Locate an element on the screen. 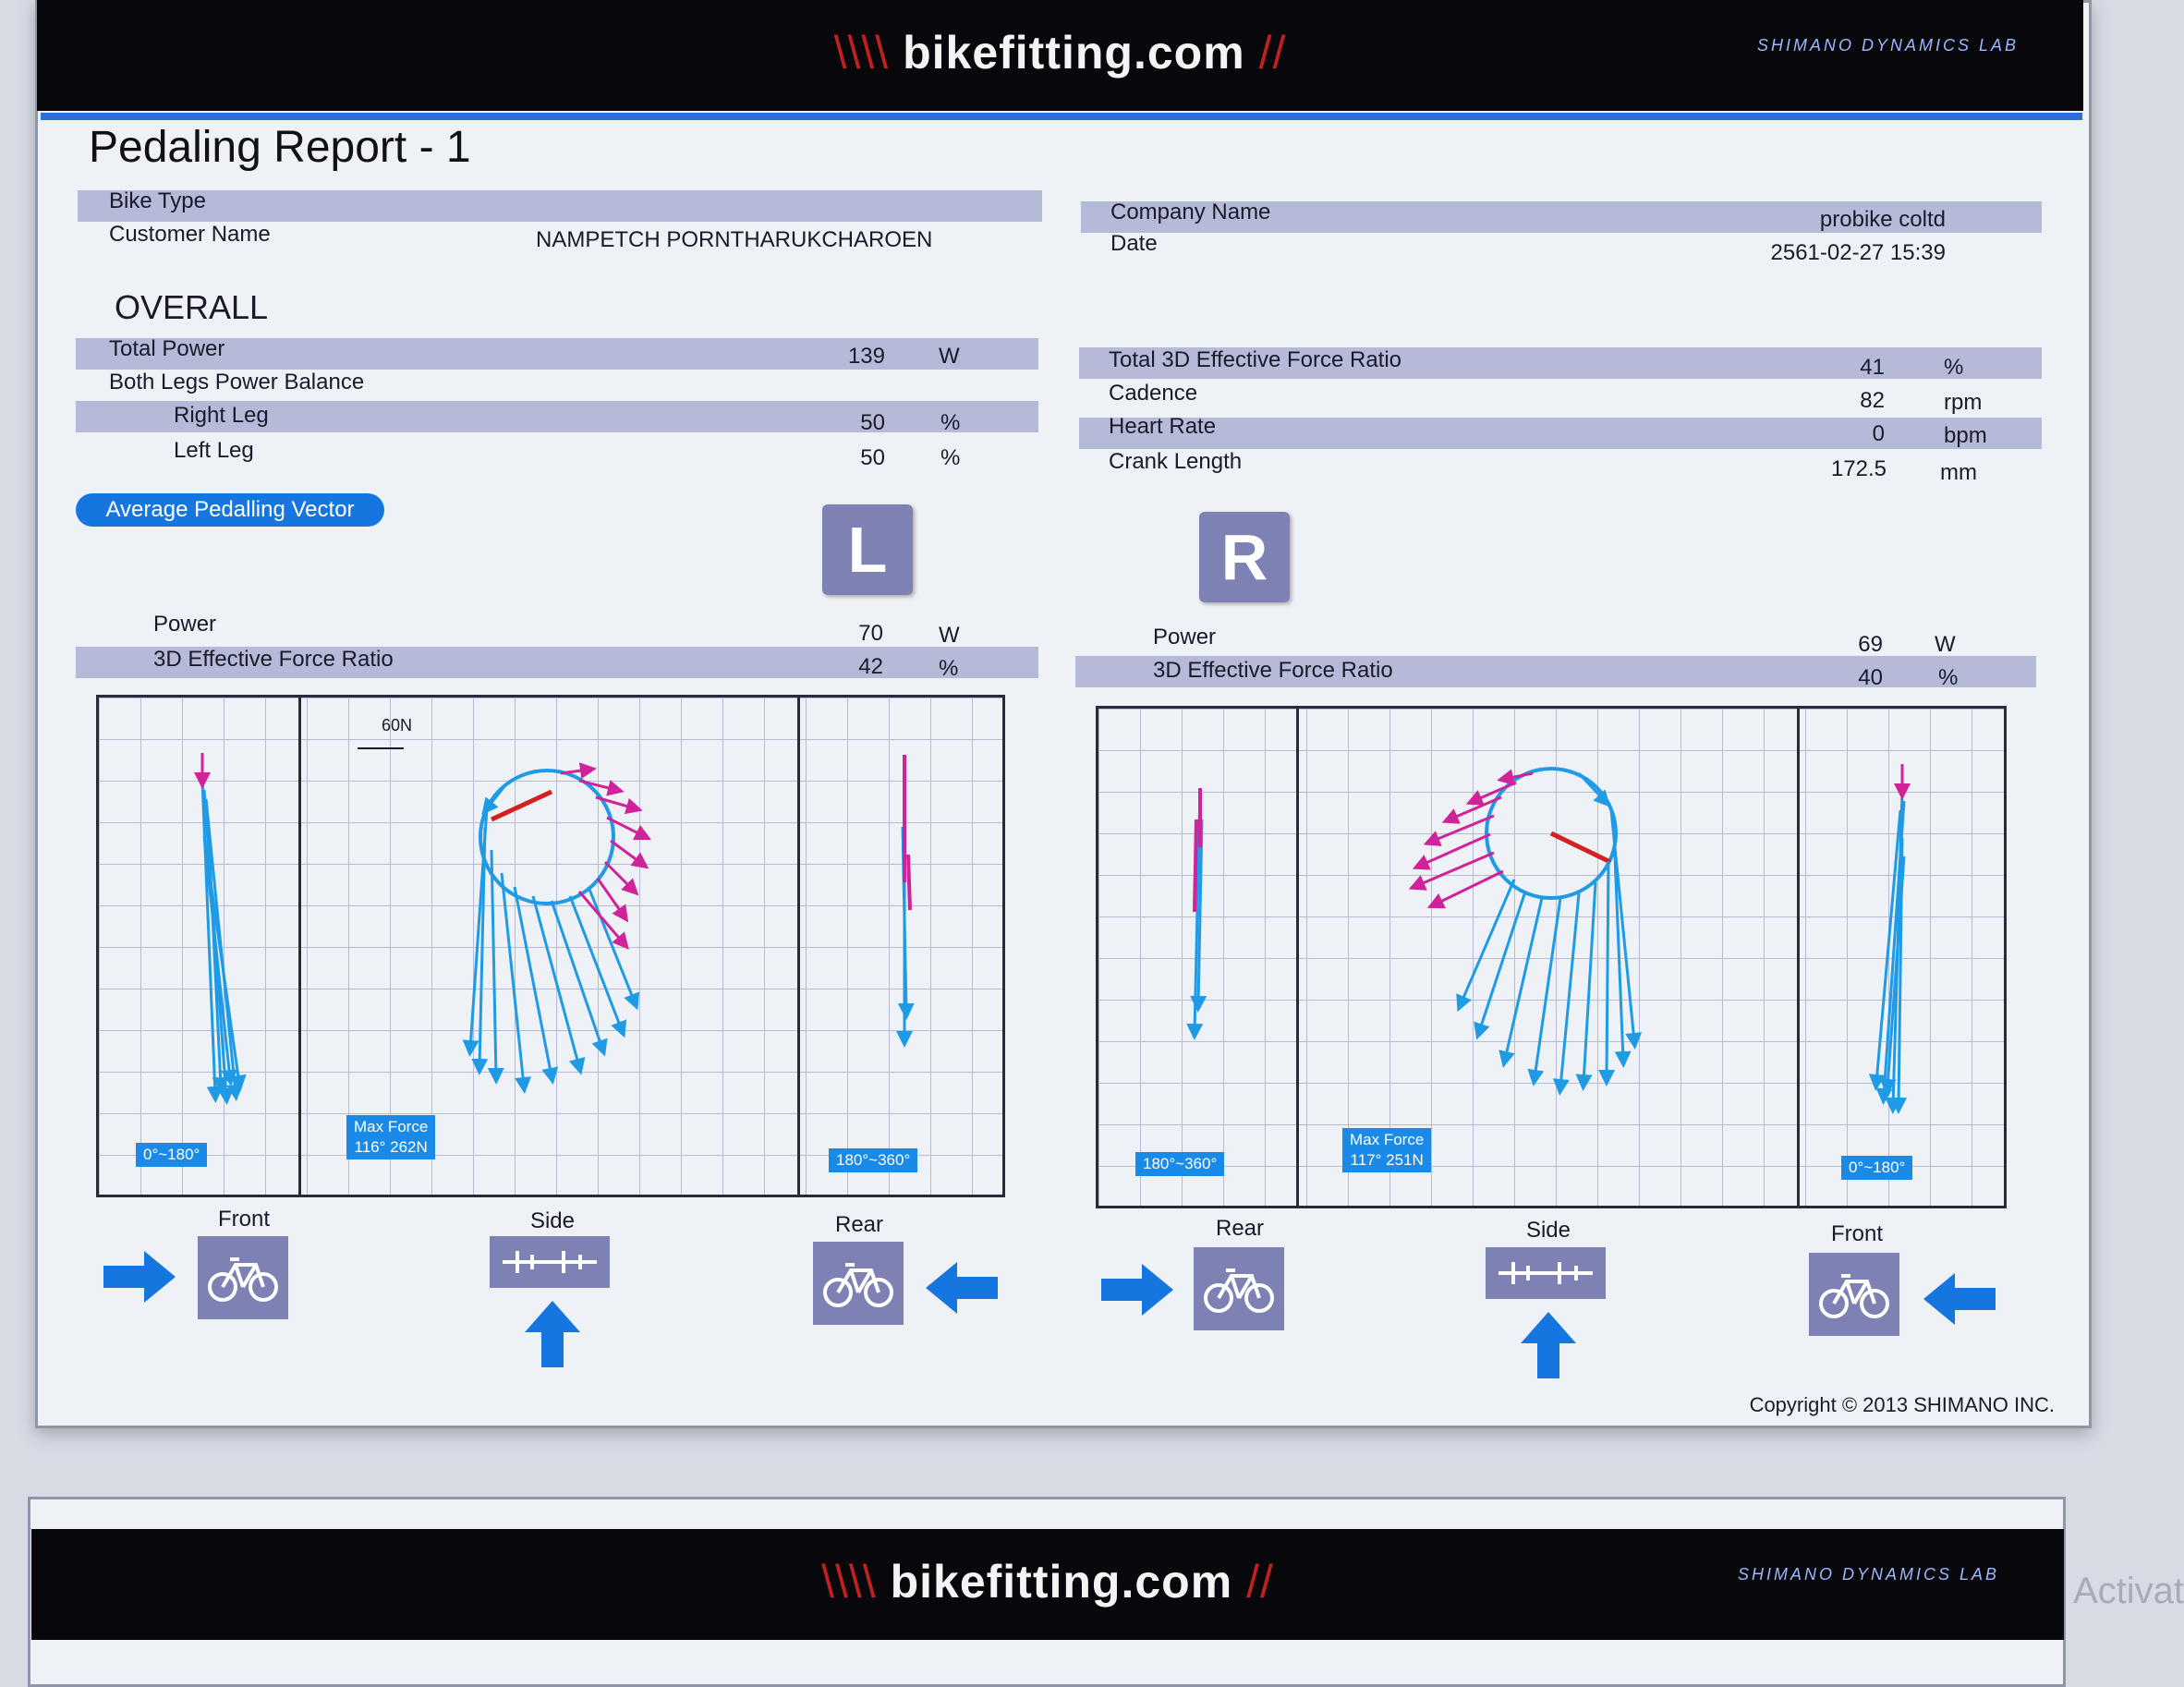 This screenshot has height=1687, width=2184. left-leg-unit: % is located at coordinates (950, 457).